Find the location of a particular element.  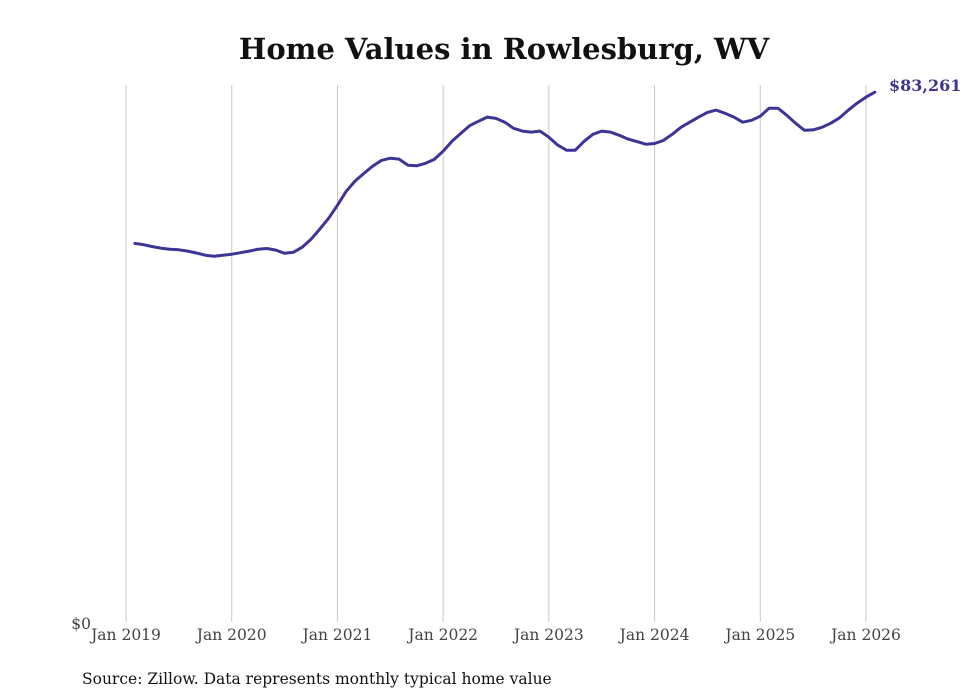

x-tick-label: Jan 2024 is located at coordinates (654, 635).